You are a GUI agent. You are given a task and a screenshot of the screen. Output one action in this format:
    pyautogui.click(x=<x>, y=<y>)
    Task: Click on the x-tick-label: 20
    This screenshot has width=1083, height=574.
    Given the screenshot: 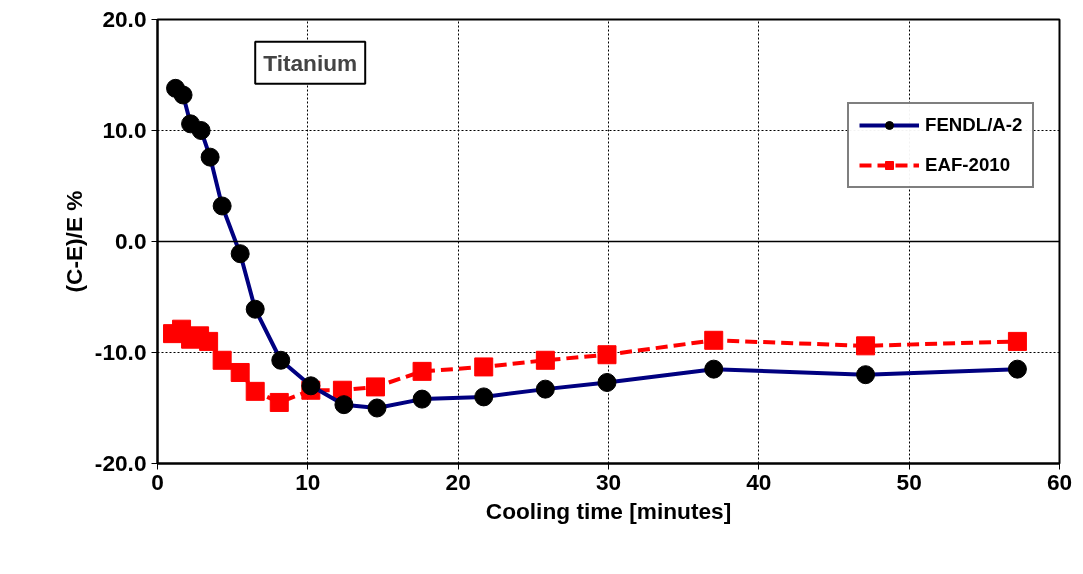 What is the action you would take?
    pyautogui.click(x=458, y=481)
    